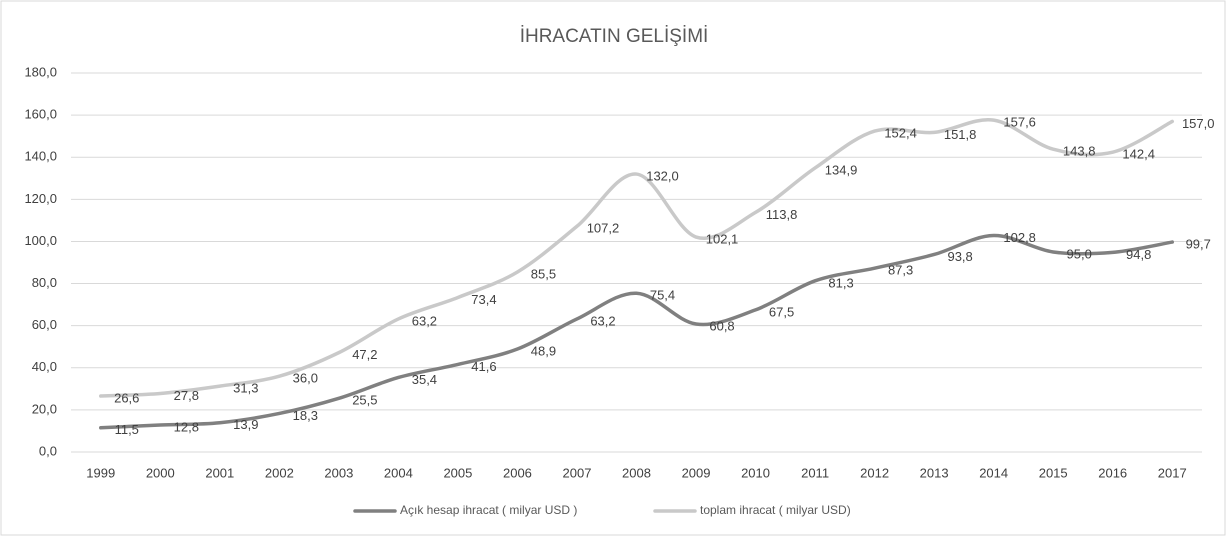 The width and height of the screenshot is (1227, 537). Describe the element at coordinates (40, 156) in the screenshot. I see `y-tick-label: 140,0` at that location.